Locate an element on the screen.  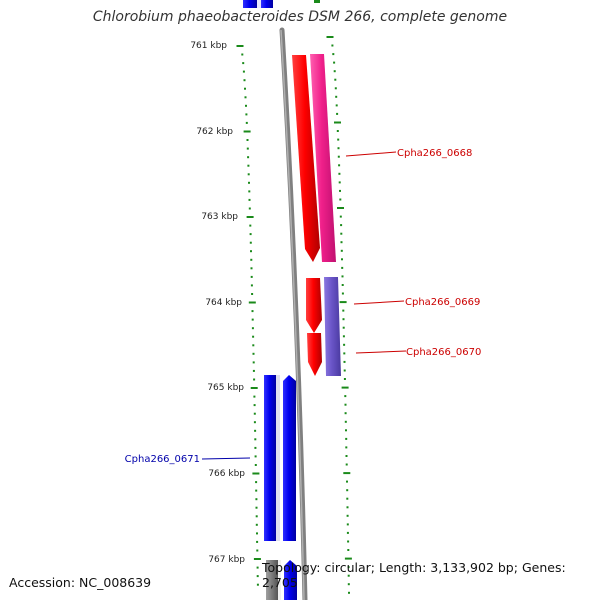
scale-label-764: 764 kbp is located at coordinates (223, 303).